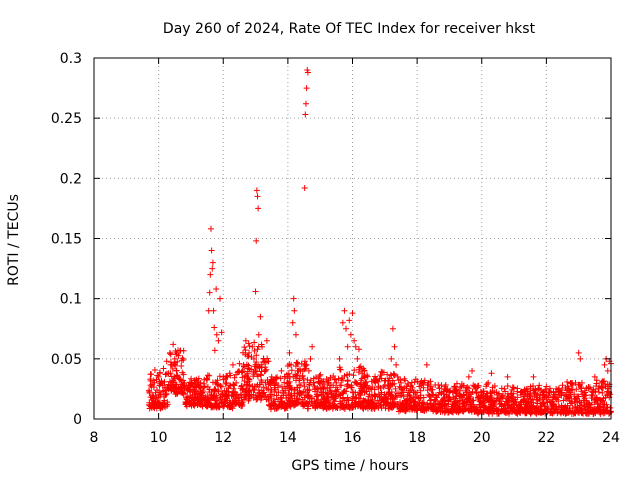 The width and height of the screenshot is (640, 480). Describe the element at coordinates (353, 438) in the screenshot. I see `x-tick-label: 16` at that location.